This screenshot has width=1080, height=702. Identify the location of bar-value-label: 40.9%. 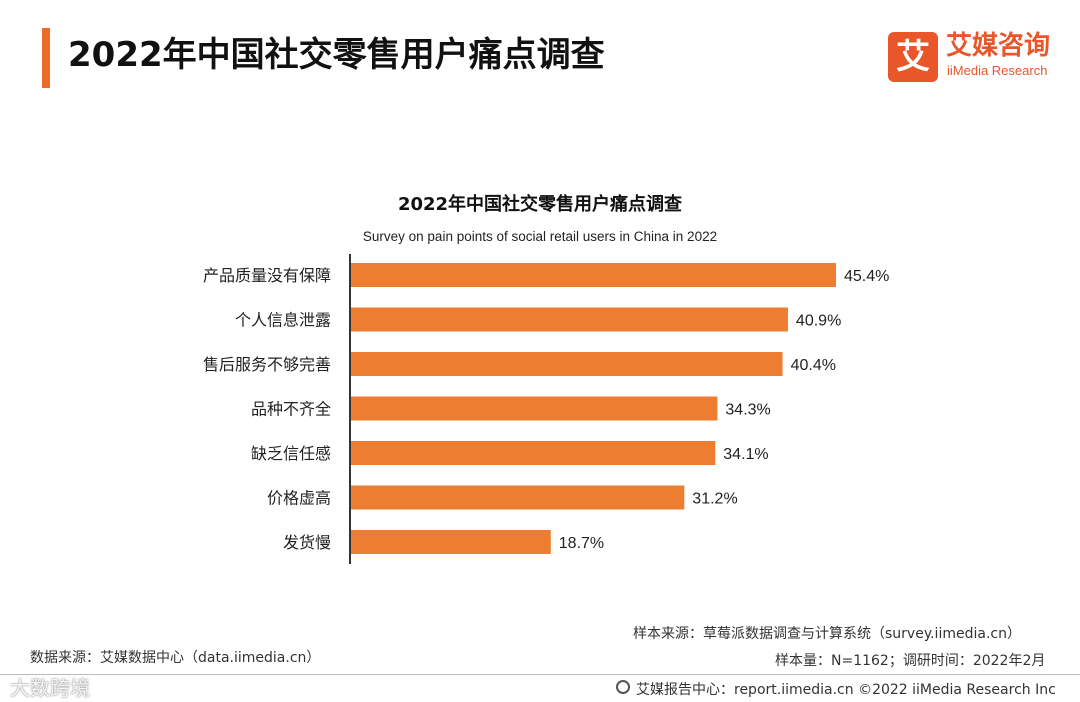
(818, 321).